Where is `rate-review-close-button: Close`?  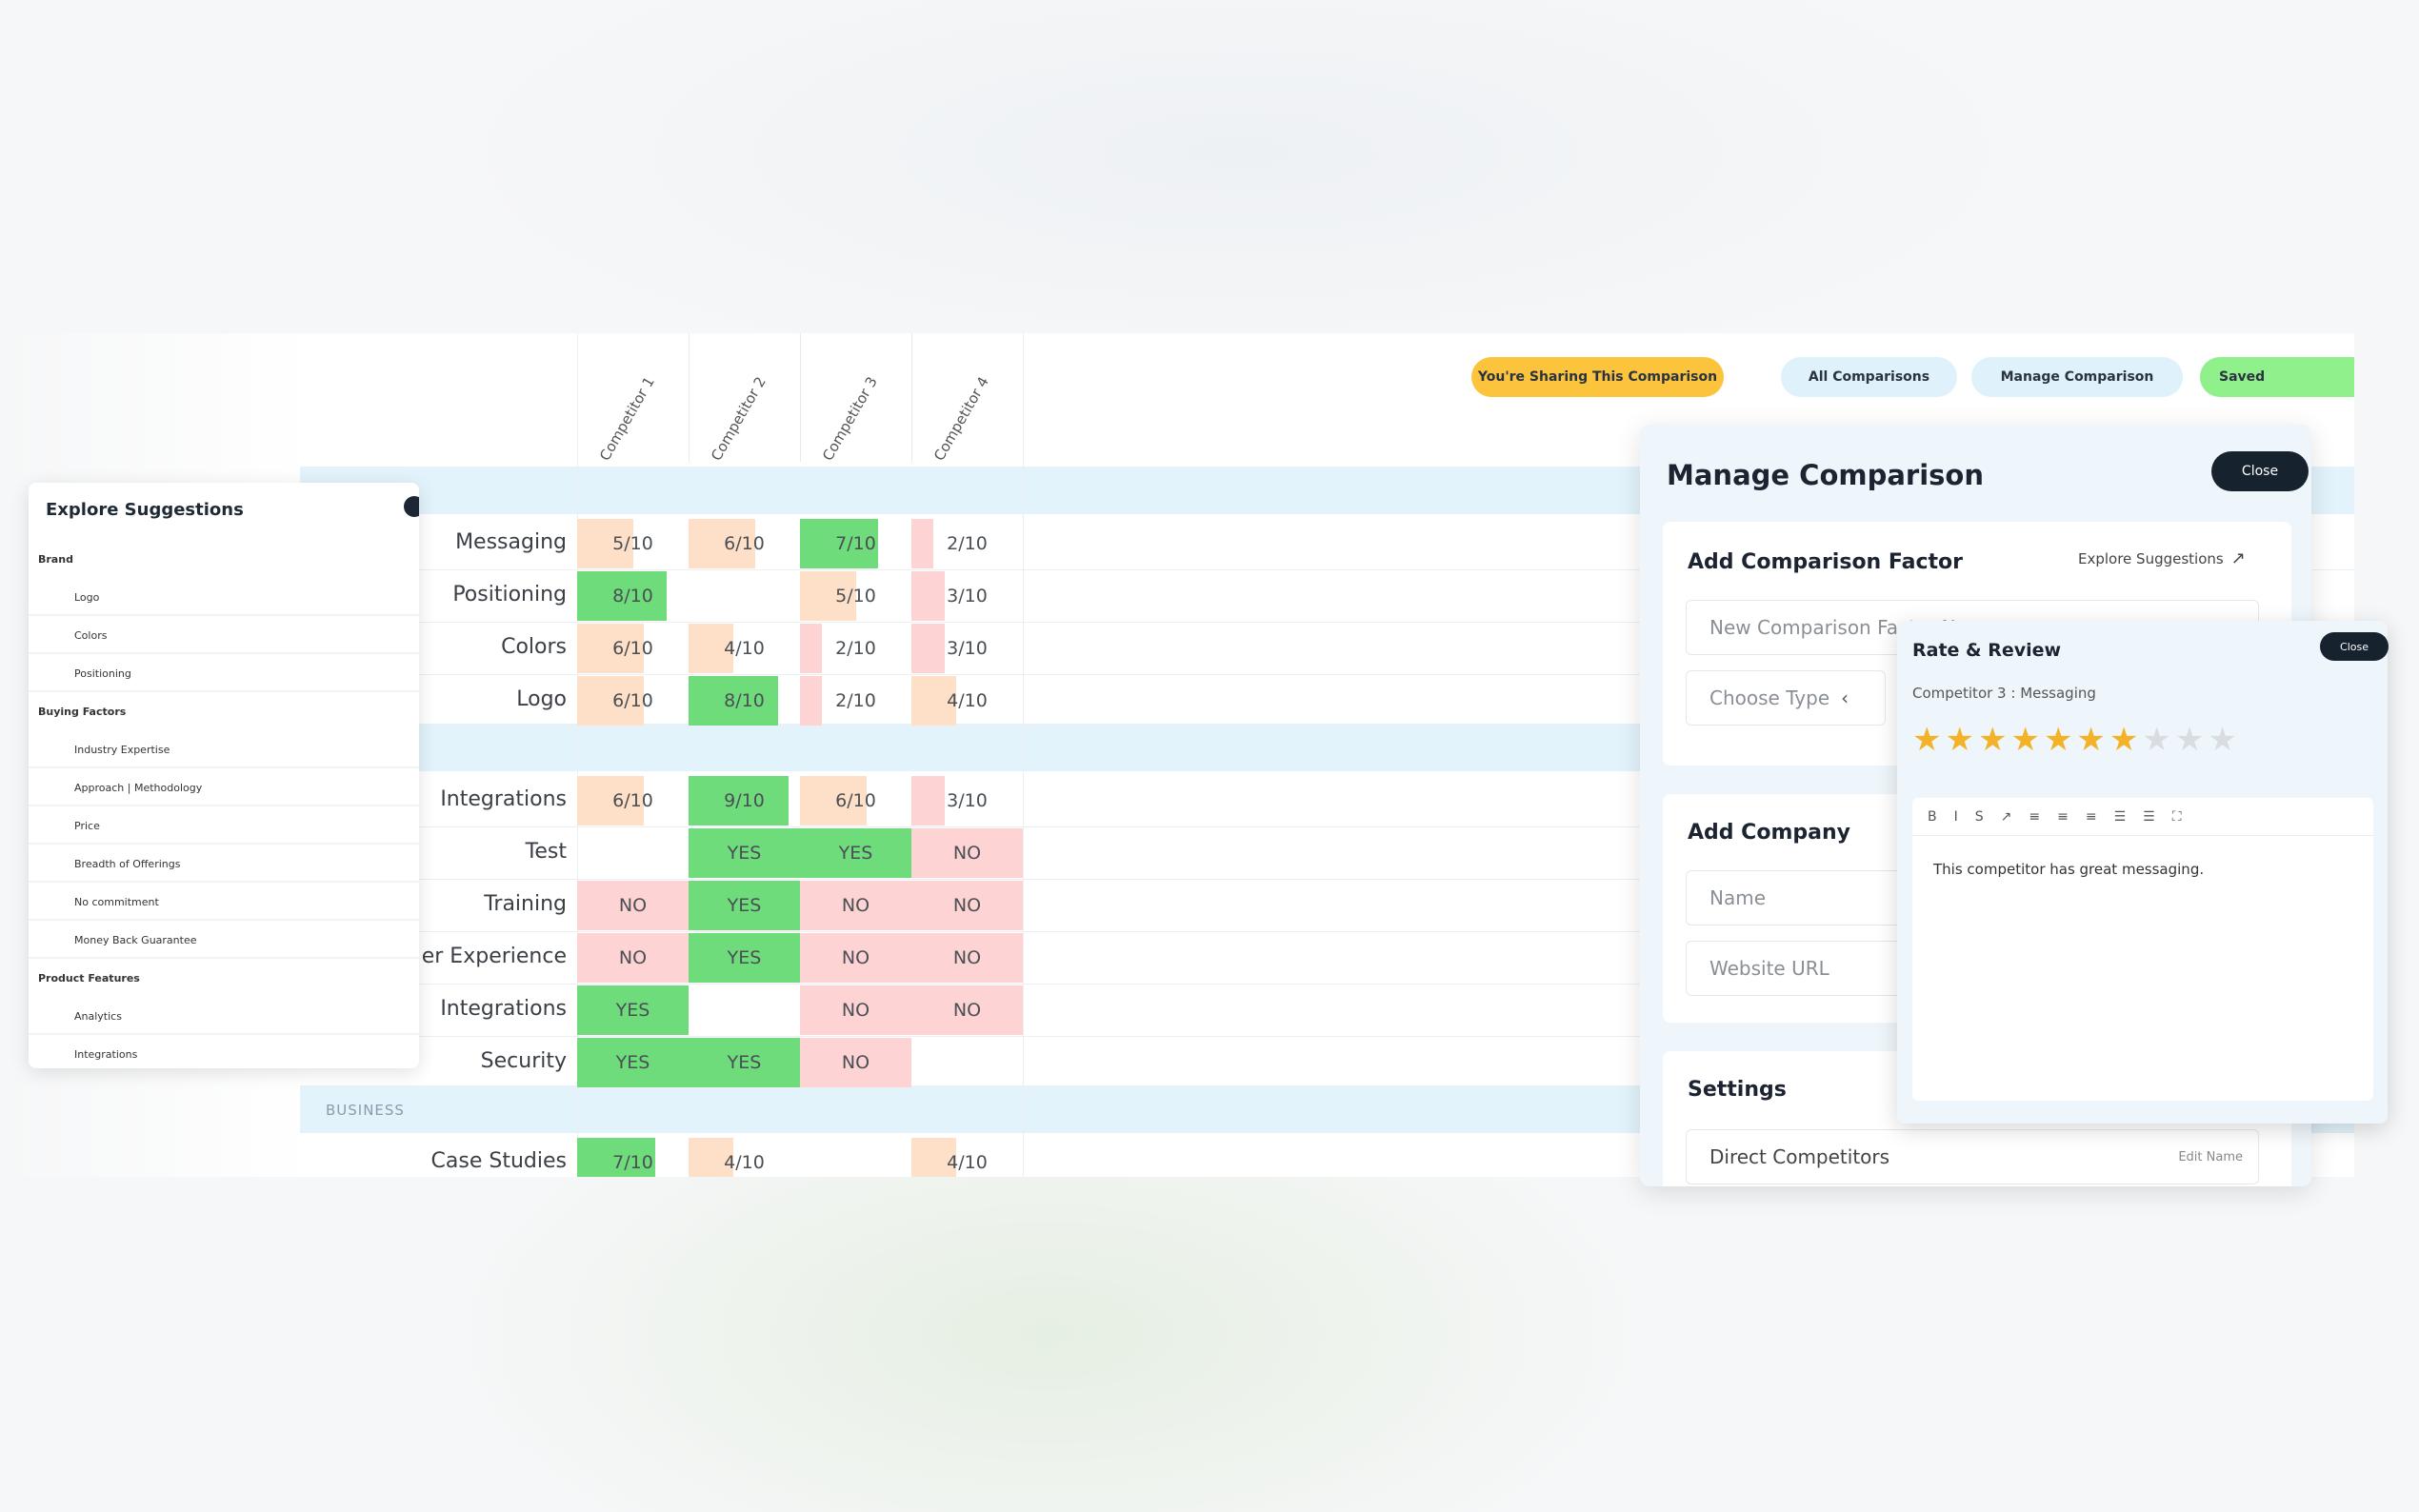 rate-review-close-button: Close is located at coordinates (2354, 646).